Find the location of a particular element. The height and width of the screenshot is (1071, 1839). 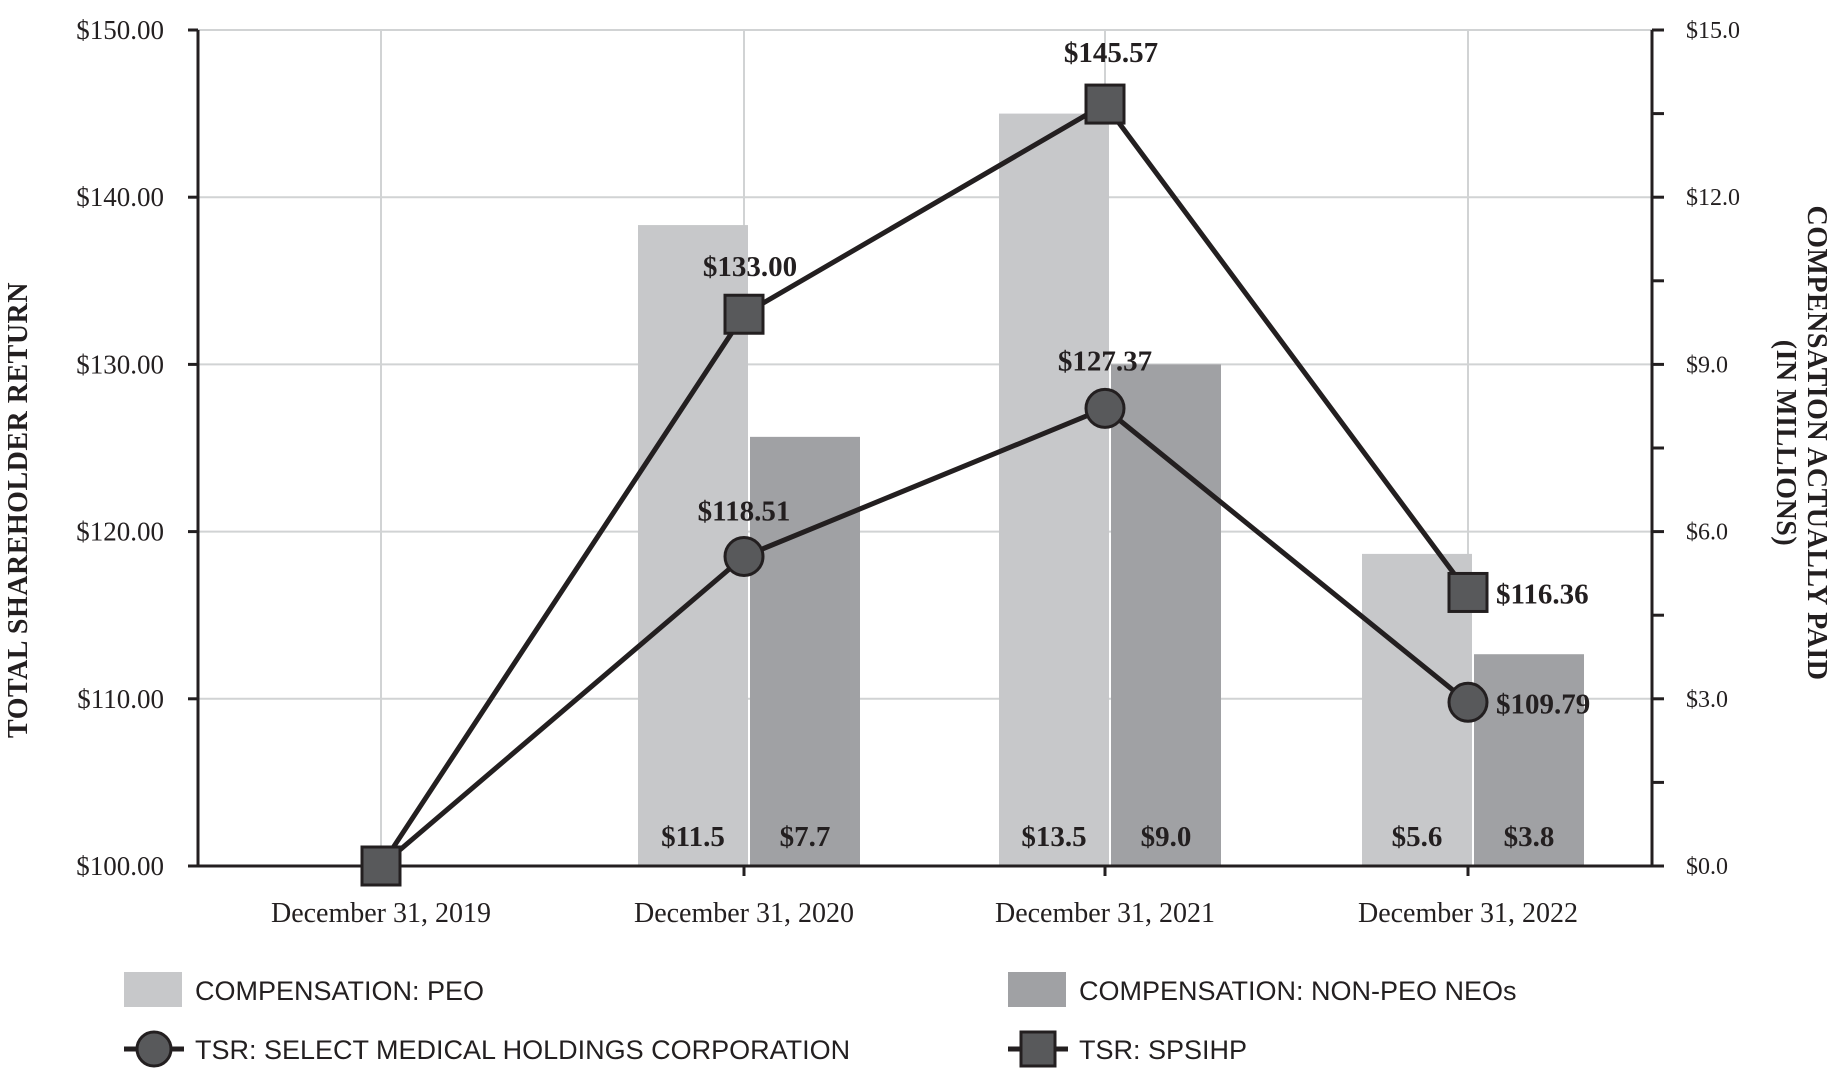

bar-label-non-peo-2: $9.0 is located at coordinates (1166, 837).